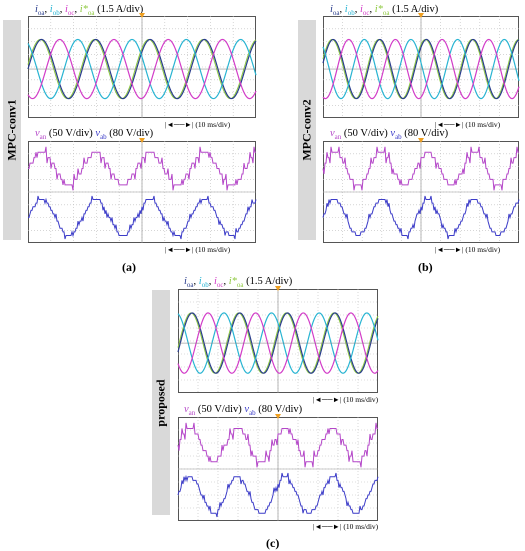 The image size is (525, 551). I want to click on time-div-c1: |◄──►| (10 ms/div), so click(346, 399).